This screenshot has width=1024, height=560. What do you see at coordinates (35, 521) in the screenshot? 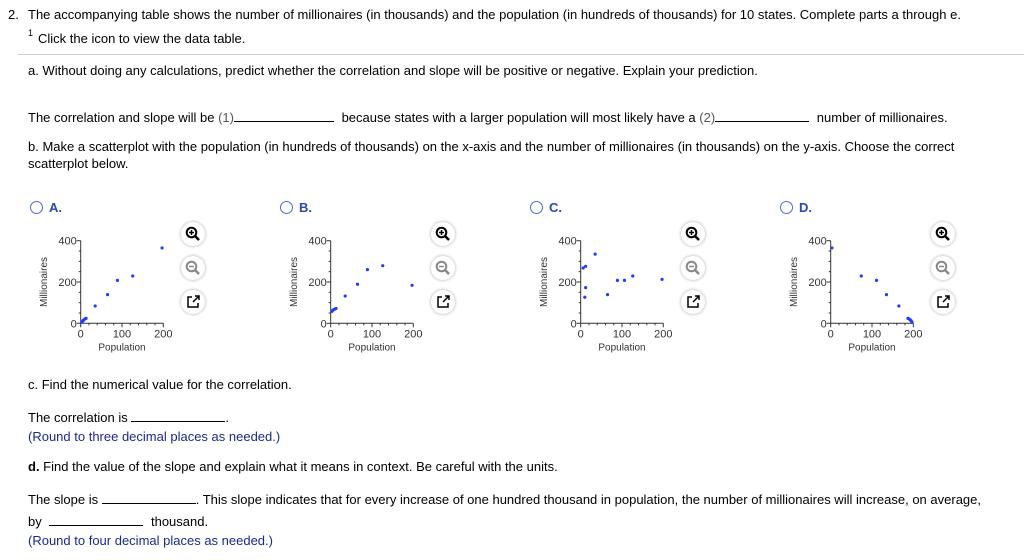
I see `by-label: by` at bounding box center [35, 521].